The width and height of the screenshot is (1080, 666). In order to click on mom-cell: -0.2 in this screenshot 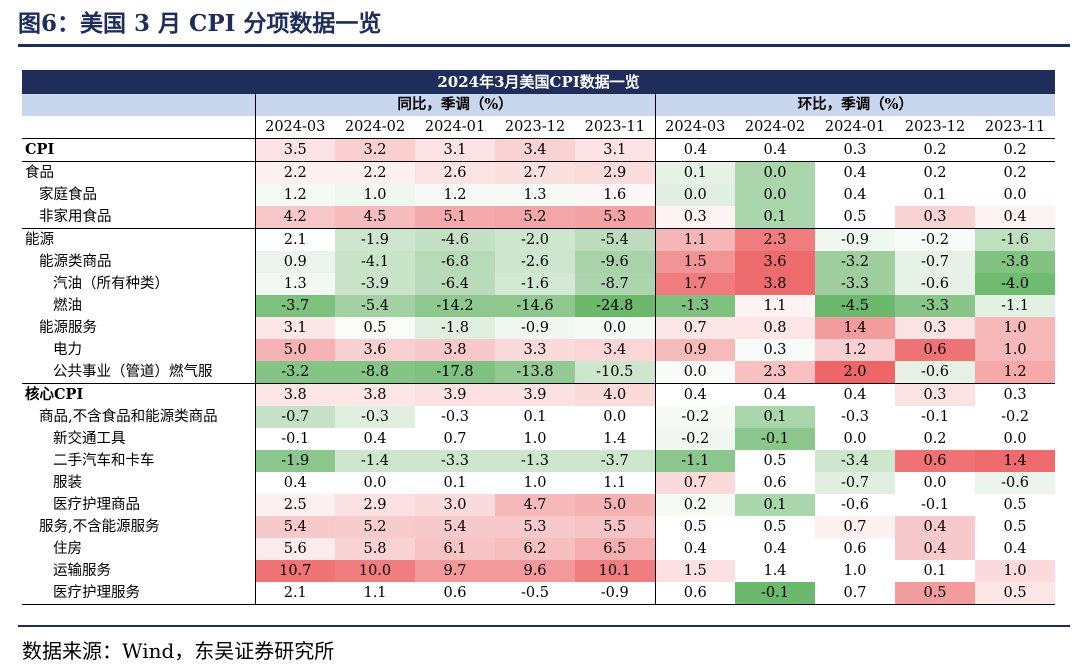, I will do `click(694, 439)`.